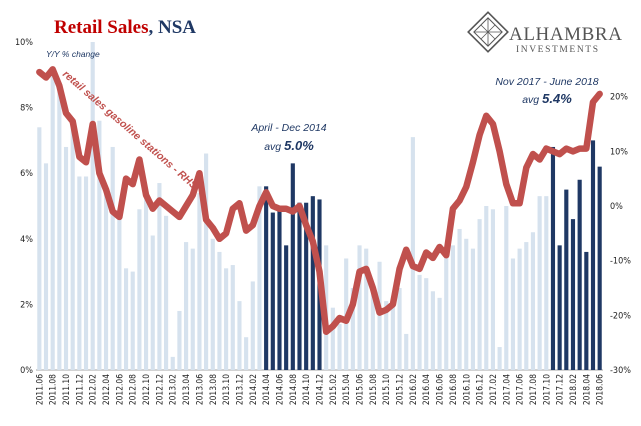 The height and width of the screenshot is (426, 641). I want to click on bar-2017.02, so click(493, 289).